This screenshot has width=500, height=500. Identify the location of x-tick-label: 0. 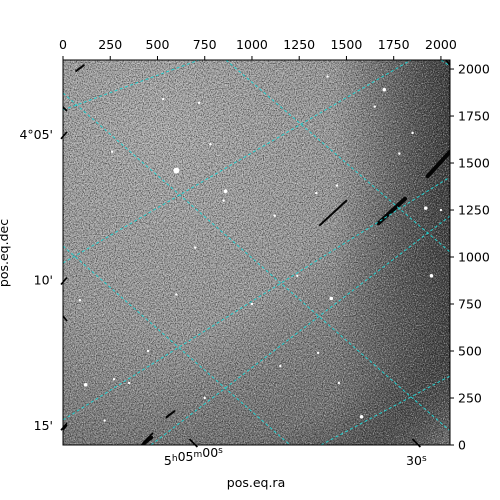
(63, 44).